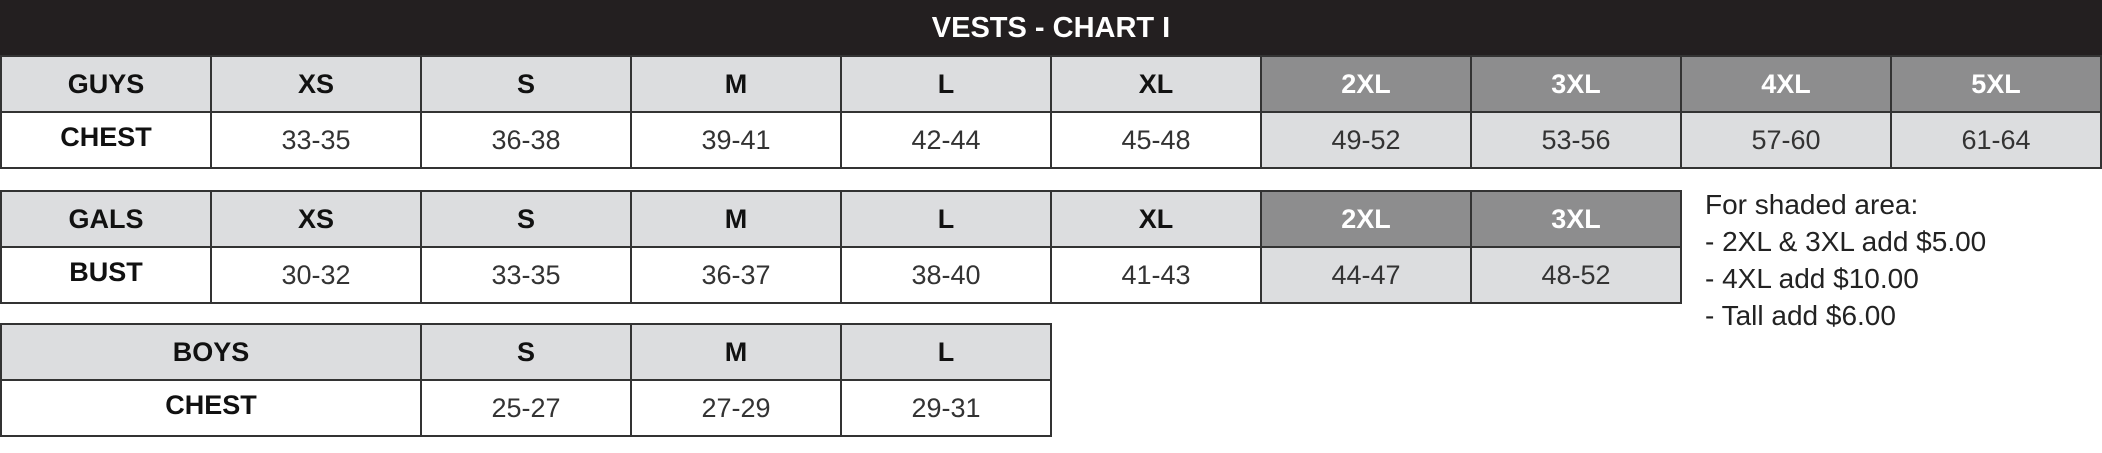  What do you see at coordinates (1996, 84) in the screenshot?
I see `header-cell: 5XL` at bounding box center [1996, 84].